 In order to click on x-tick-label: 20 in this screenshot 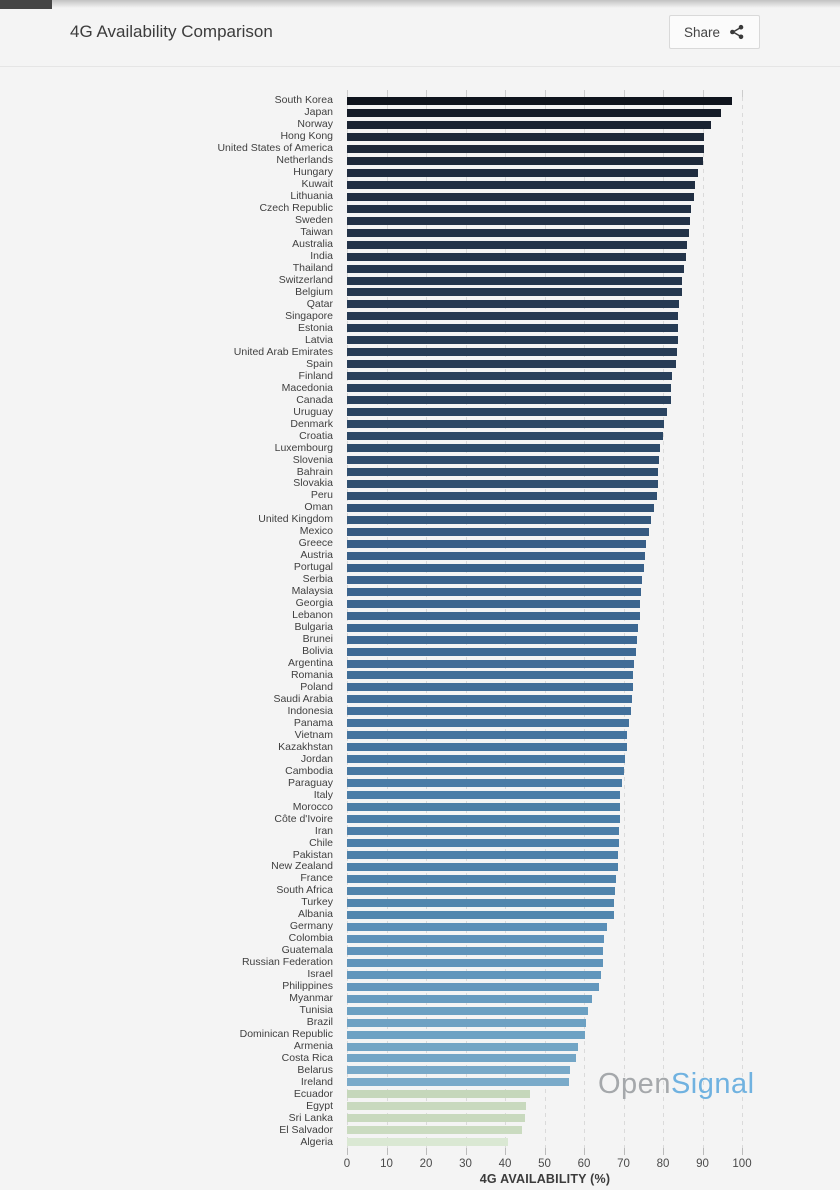, I will do `click(426, 1164)`.